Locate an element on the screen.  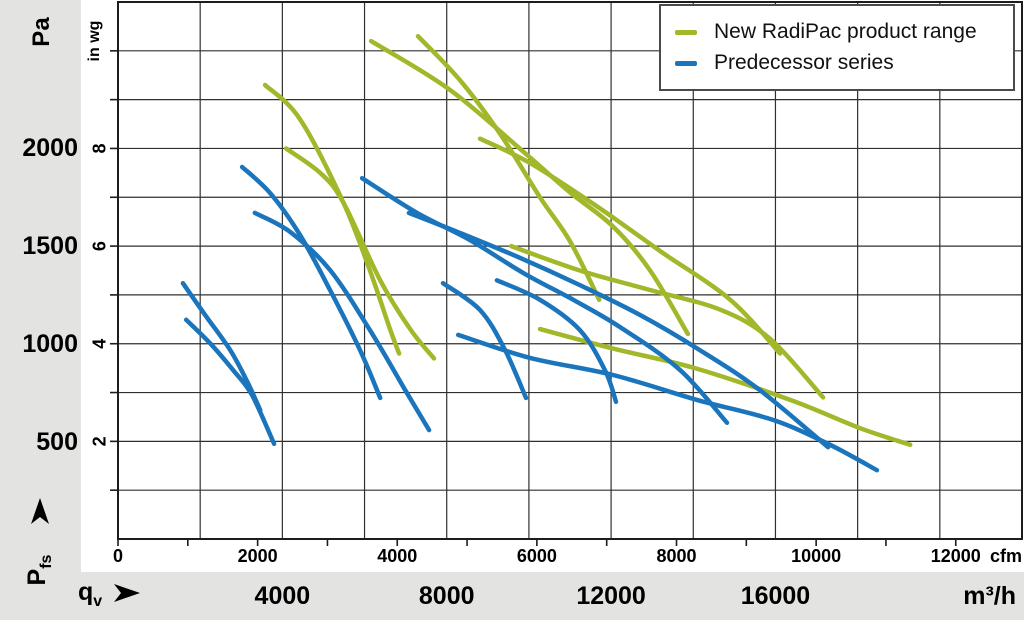
x-tick-label-cfm: 10000 is located at coordinates (816, 556).